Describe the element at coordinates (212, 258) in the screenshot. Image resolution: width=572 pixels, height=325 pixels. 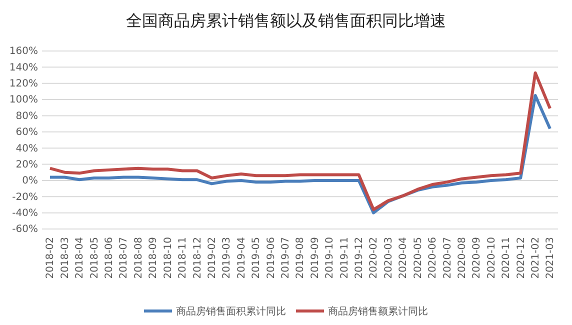
I see `x-tick-label: 2019-02` at that location.